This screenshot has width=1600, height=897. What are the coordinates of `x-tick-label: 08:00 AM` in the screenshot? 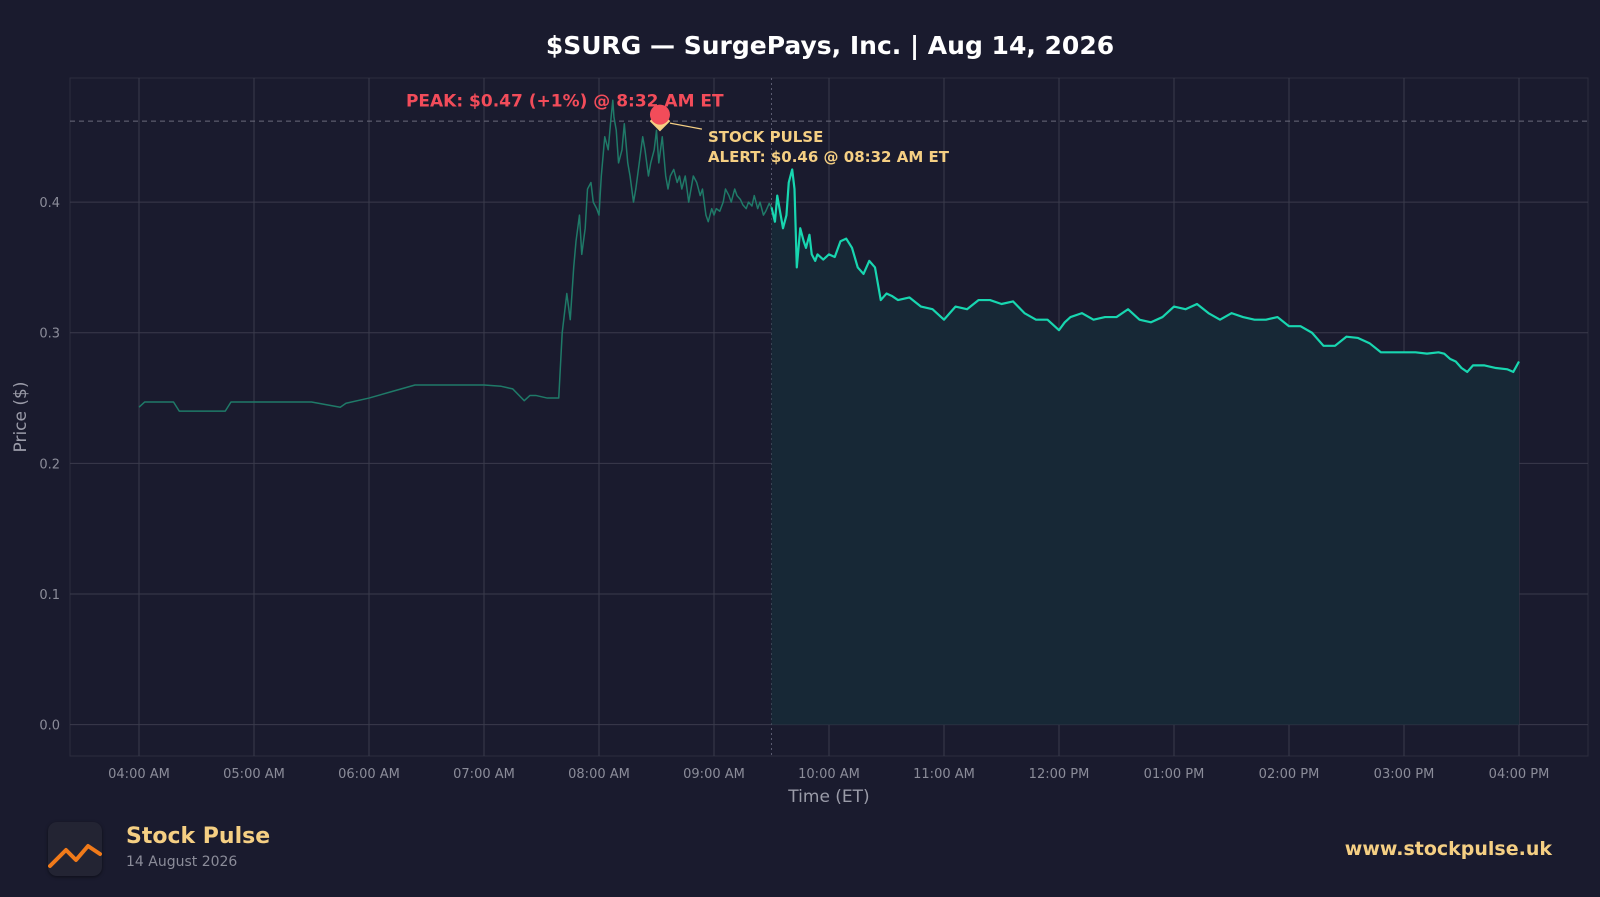 It's located at (599, 774).